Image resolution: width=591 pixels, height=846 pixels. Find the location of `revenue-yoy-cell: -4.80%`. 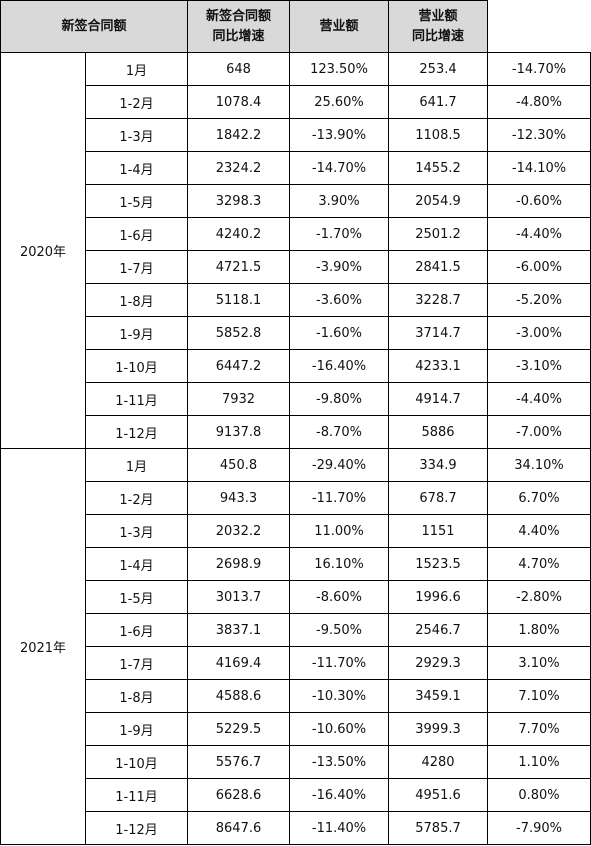

revenue-yoy-cell: -4.80% is located at coordinates (539, 102).